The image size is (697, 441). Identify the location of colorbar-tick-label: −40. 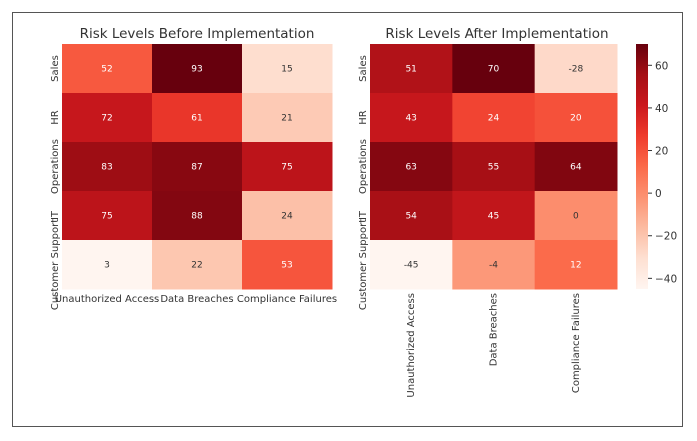
(666, 279).